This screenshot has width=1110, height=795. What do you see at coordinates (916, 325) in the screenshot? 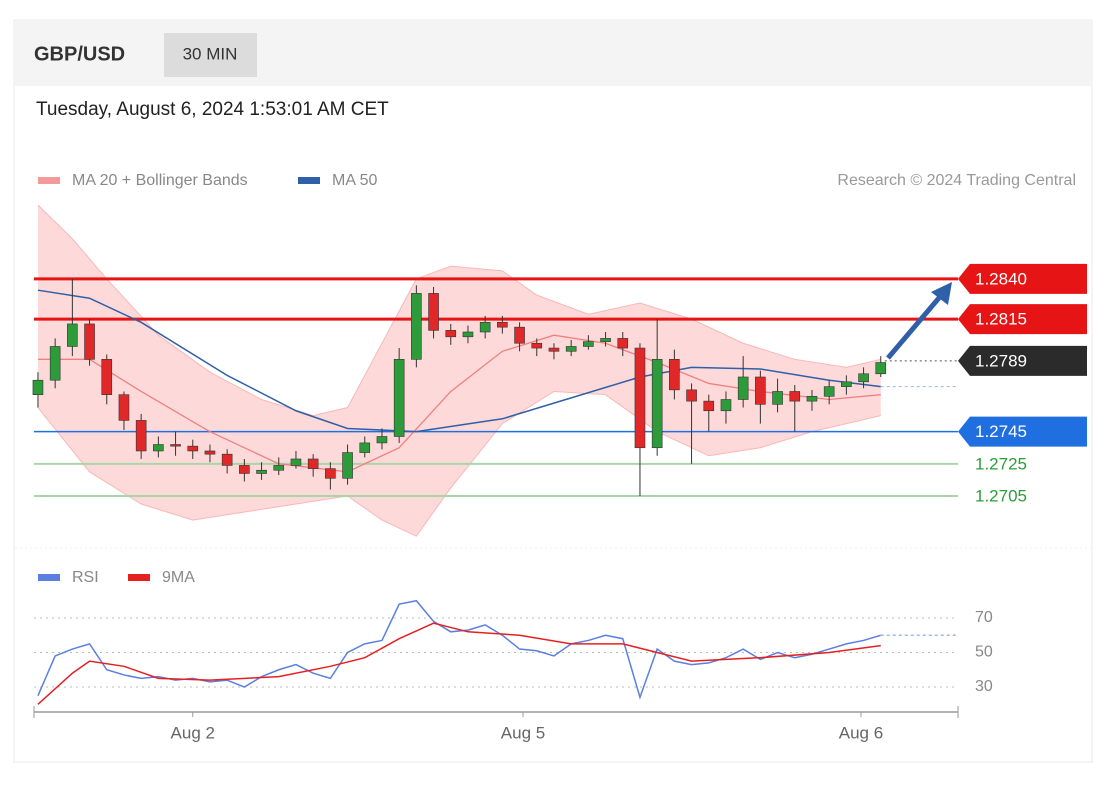
I see `forecast-arrow` at bounding box center [916, 325].